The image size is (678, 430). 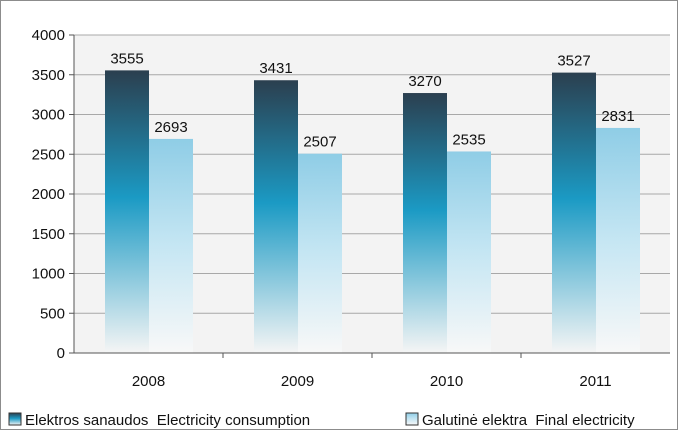 I want to click on bar-final-2008, so click(x=171, y=245).